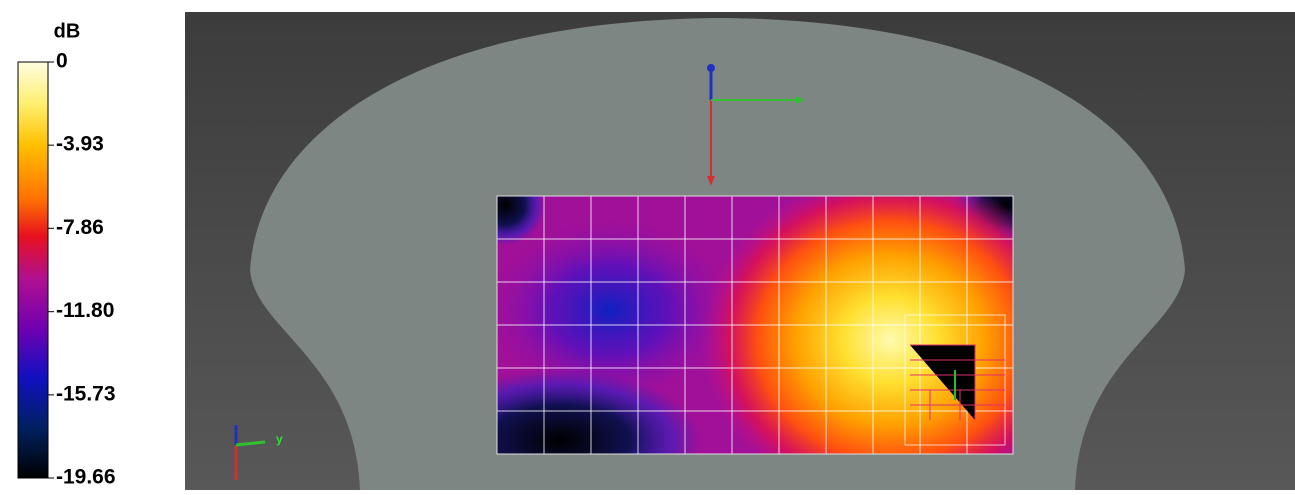 This screenshot has width=1295, height=495. Describe the element at coordinates (80, 144) in the screenshot. I see `colorbar-tick-label: -3.93` at that location.